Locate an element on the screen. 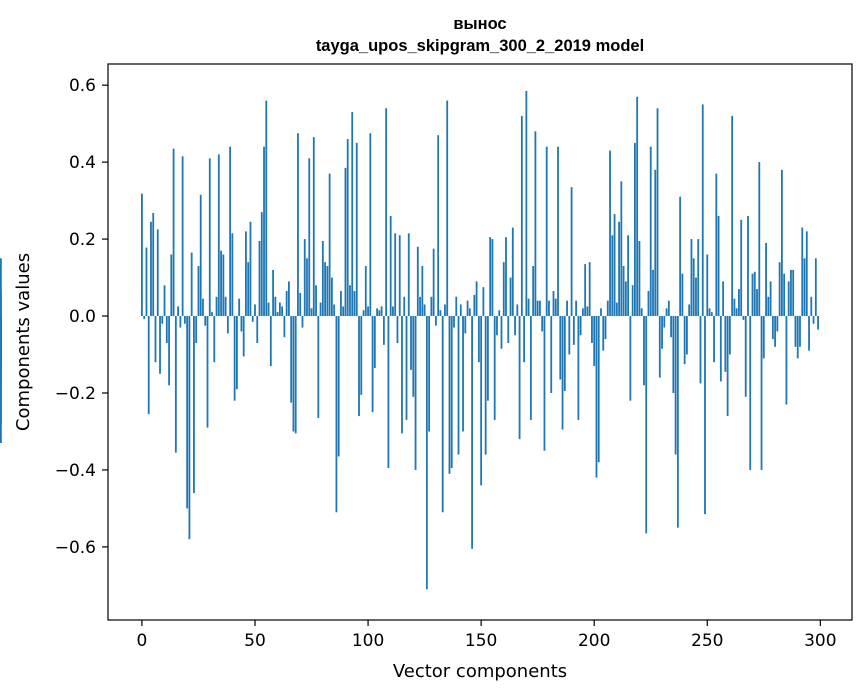 This screenshot has height=696, width=867. x-tick-label: 50 is located at coordinates (255, 641).